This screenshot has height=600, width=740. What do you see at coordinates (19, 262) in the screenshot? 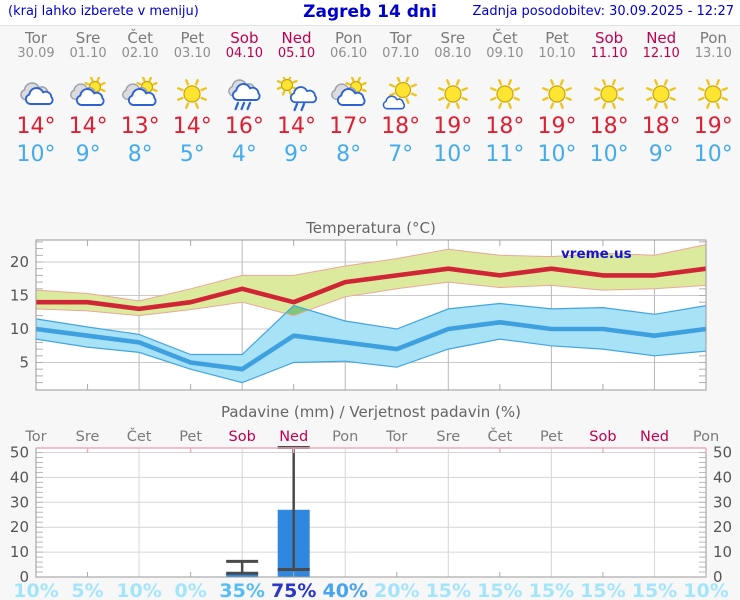
I see `temp-y-label: 20` at bounding box center [19, 262].